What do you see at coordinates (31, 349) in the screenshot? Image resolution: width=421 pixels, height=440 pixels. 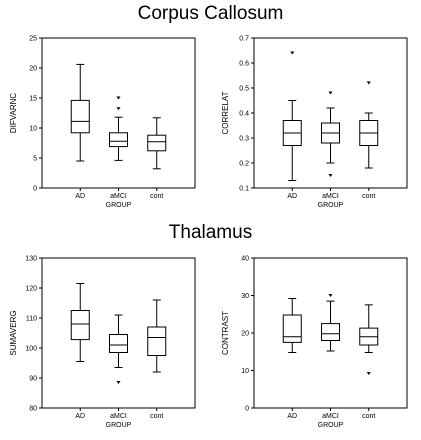 I see `y-tick-label: 100` at bounding box center [31, 349].